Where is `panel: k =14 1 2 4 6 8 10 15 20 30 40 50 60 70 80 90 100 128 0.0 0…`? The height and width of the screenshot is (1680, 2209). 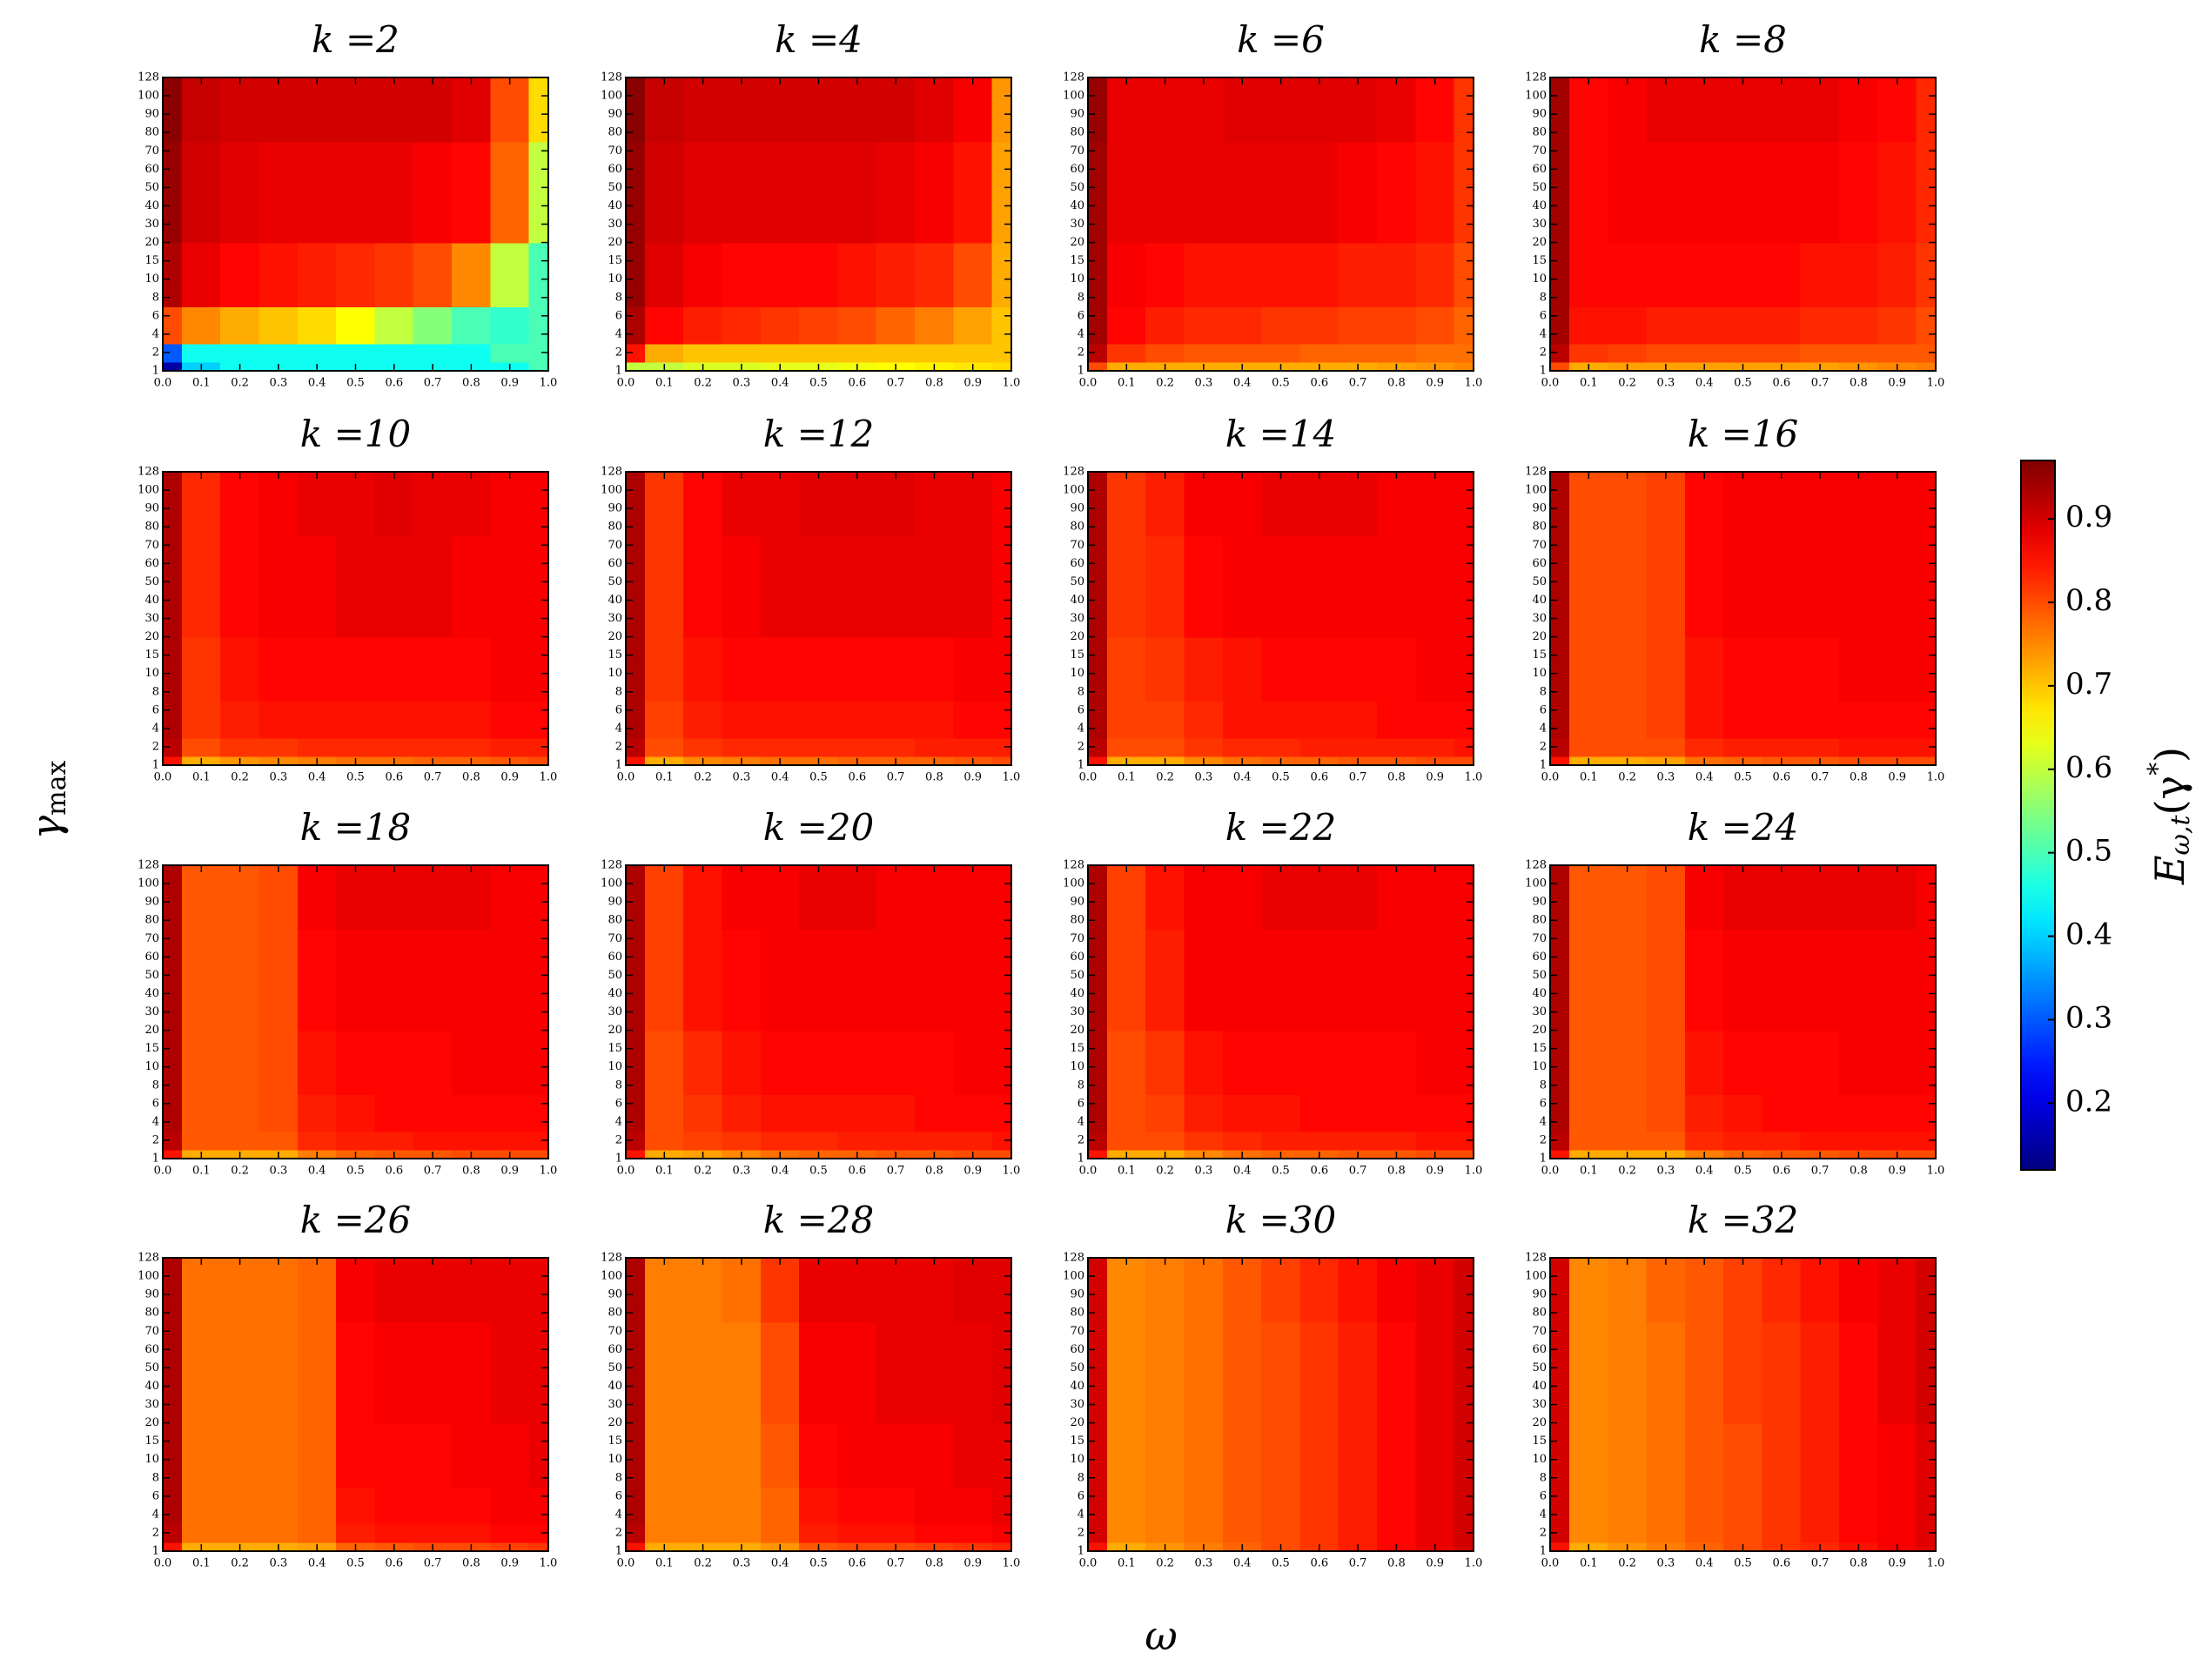 panel: k =14 1 2 4 6 8 10 15 20 30 40 50 60 70 80 90 100 128 0.0 0… is located at coordinates (1273, 598).